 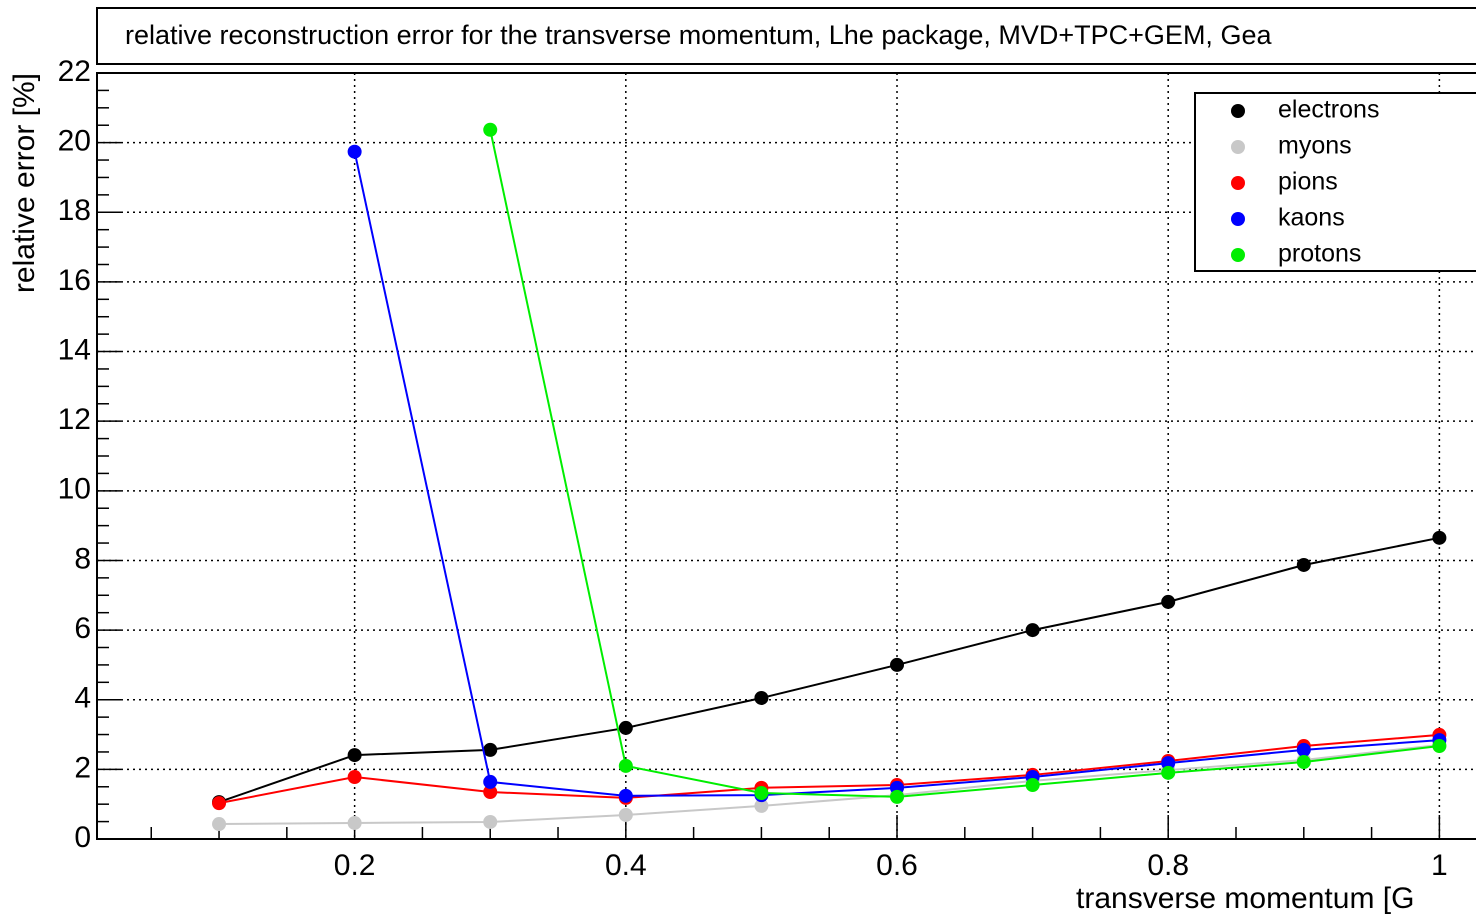 I want to click on x-tick-label: 0.4, so click(x=626, y=865).